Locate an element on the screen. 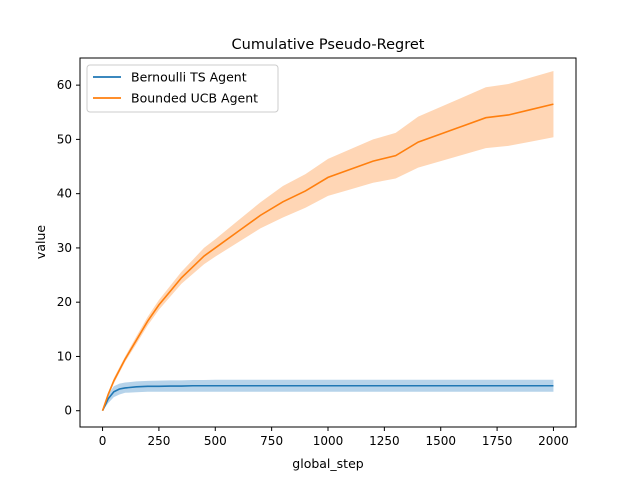 The height and width of the screenshot is (480, 640). y-tick-label: 50 is located at coordinates (64, 139).